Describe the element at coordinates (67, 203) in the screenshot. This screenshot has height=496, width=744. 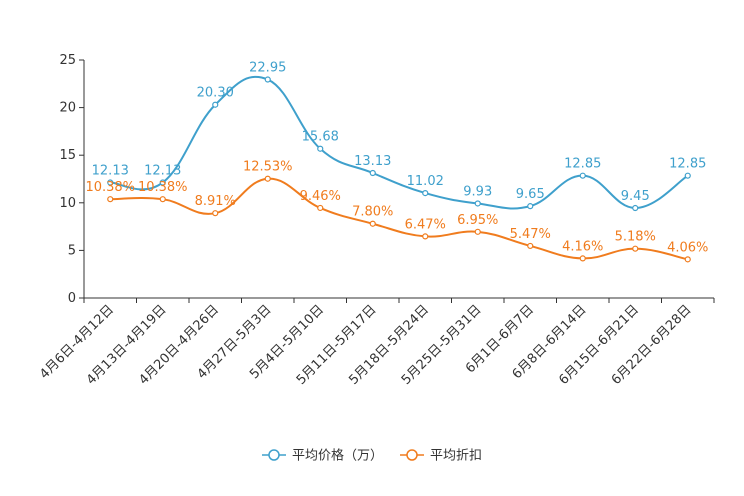
I see `y-tick-label: 10` at that location.